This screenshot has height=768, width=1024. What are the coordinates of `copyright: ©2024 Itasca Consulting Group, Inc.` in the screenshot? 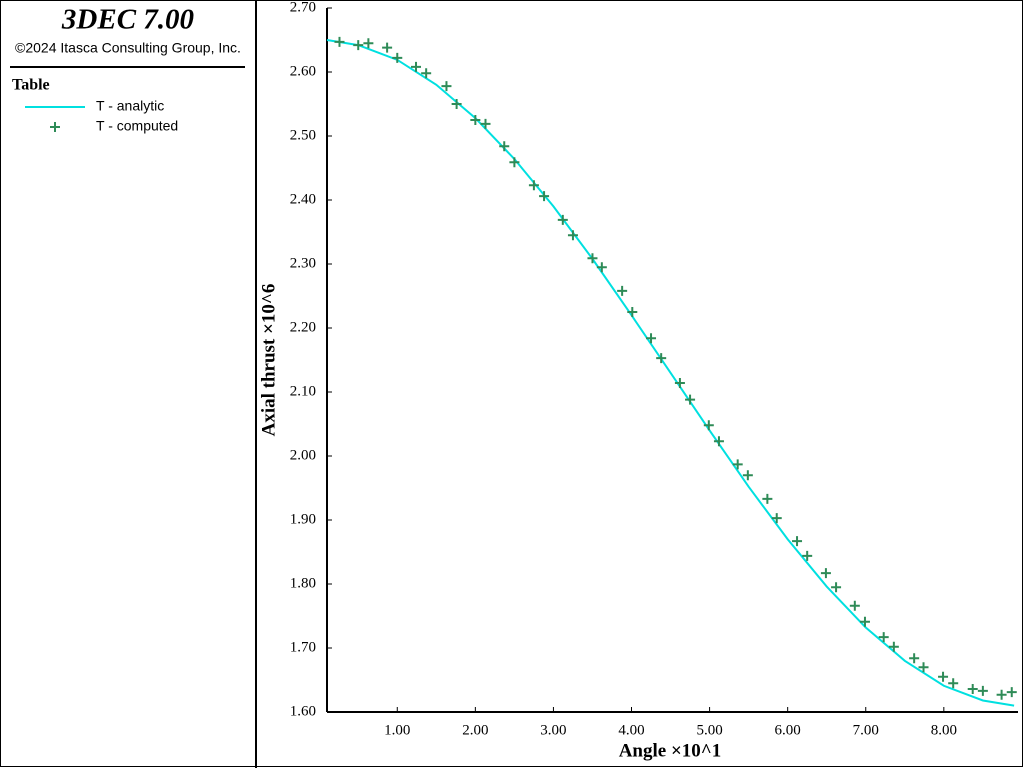 It's located at (128, 48).